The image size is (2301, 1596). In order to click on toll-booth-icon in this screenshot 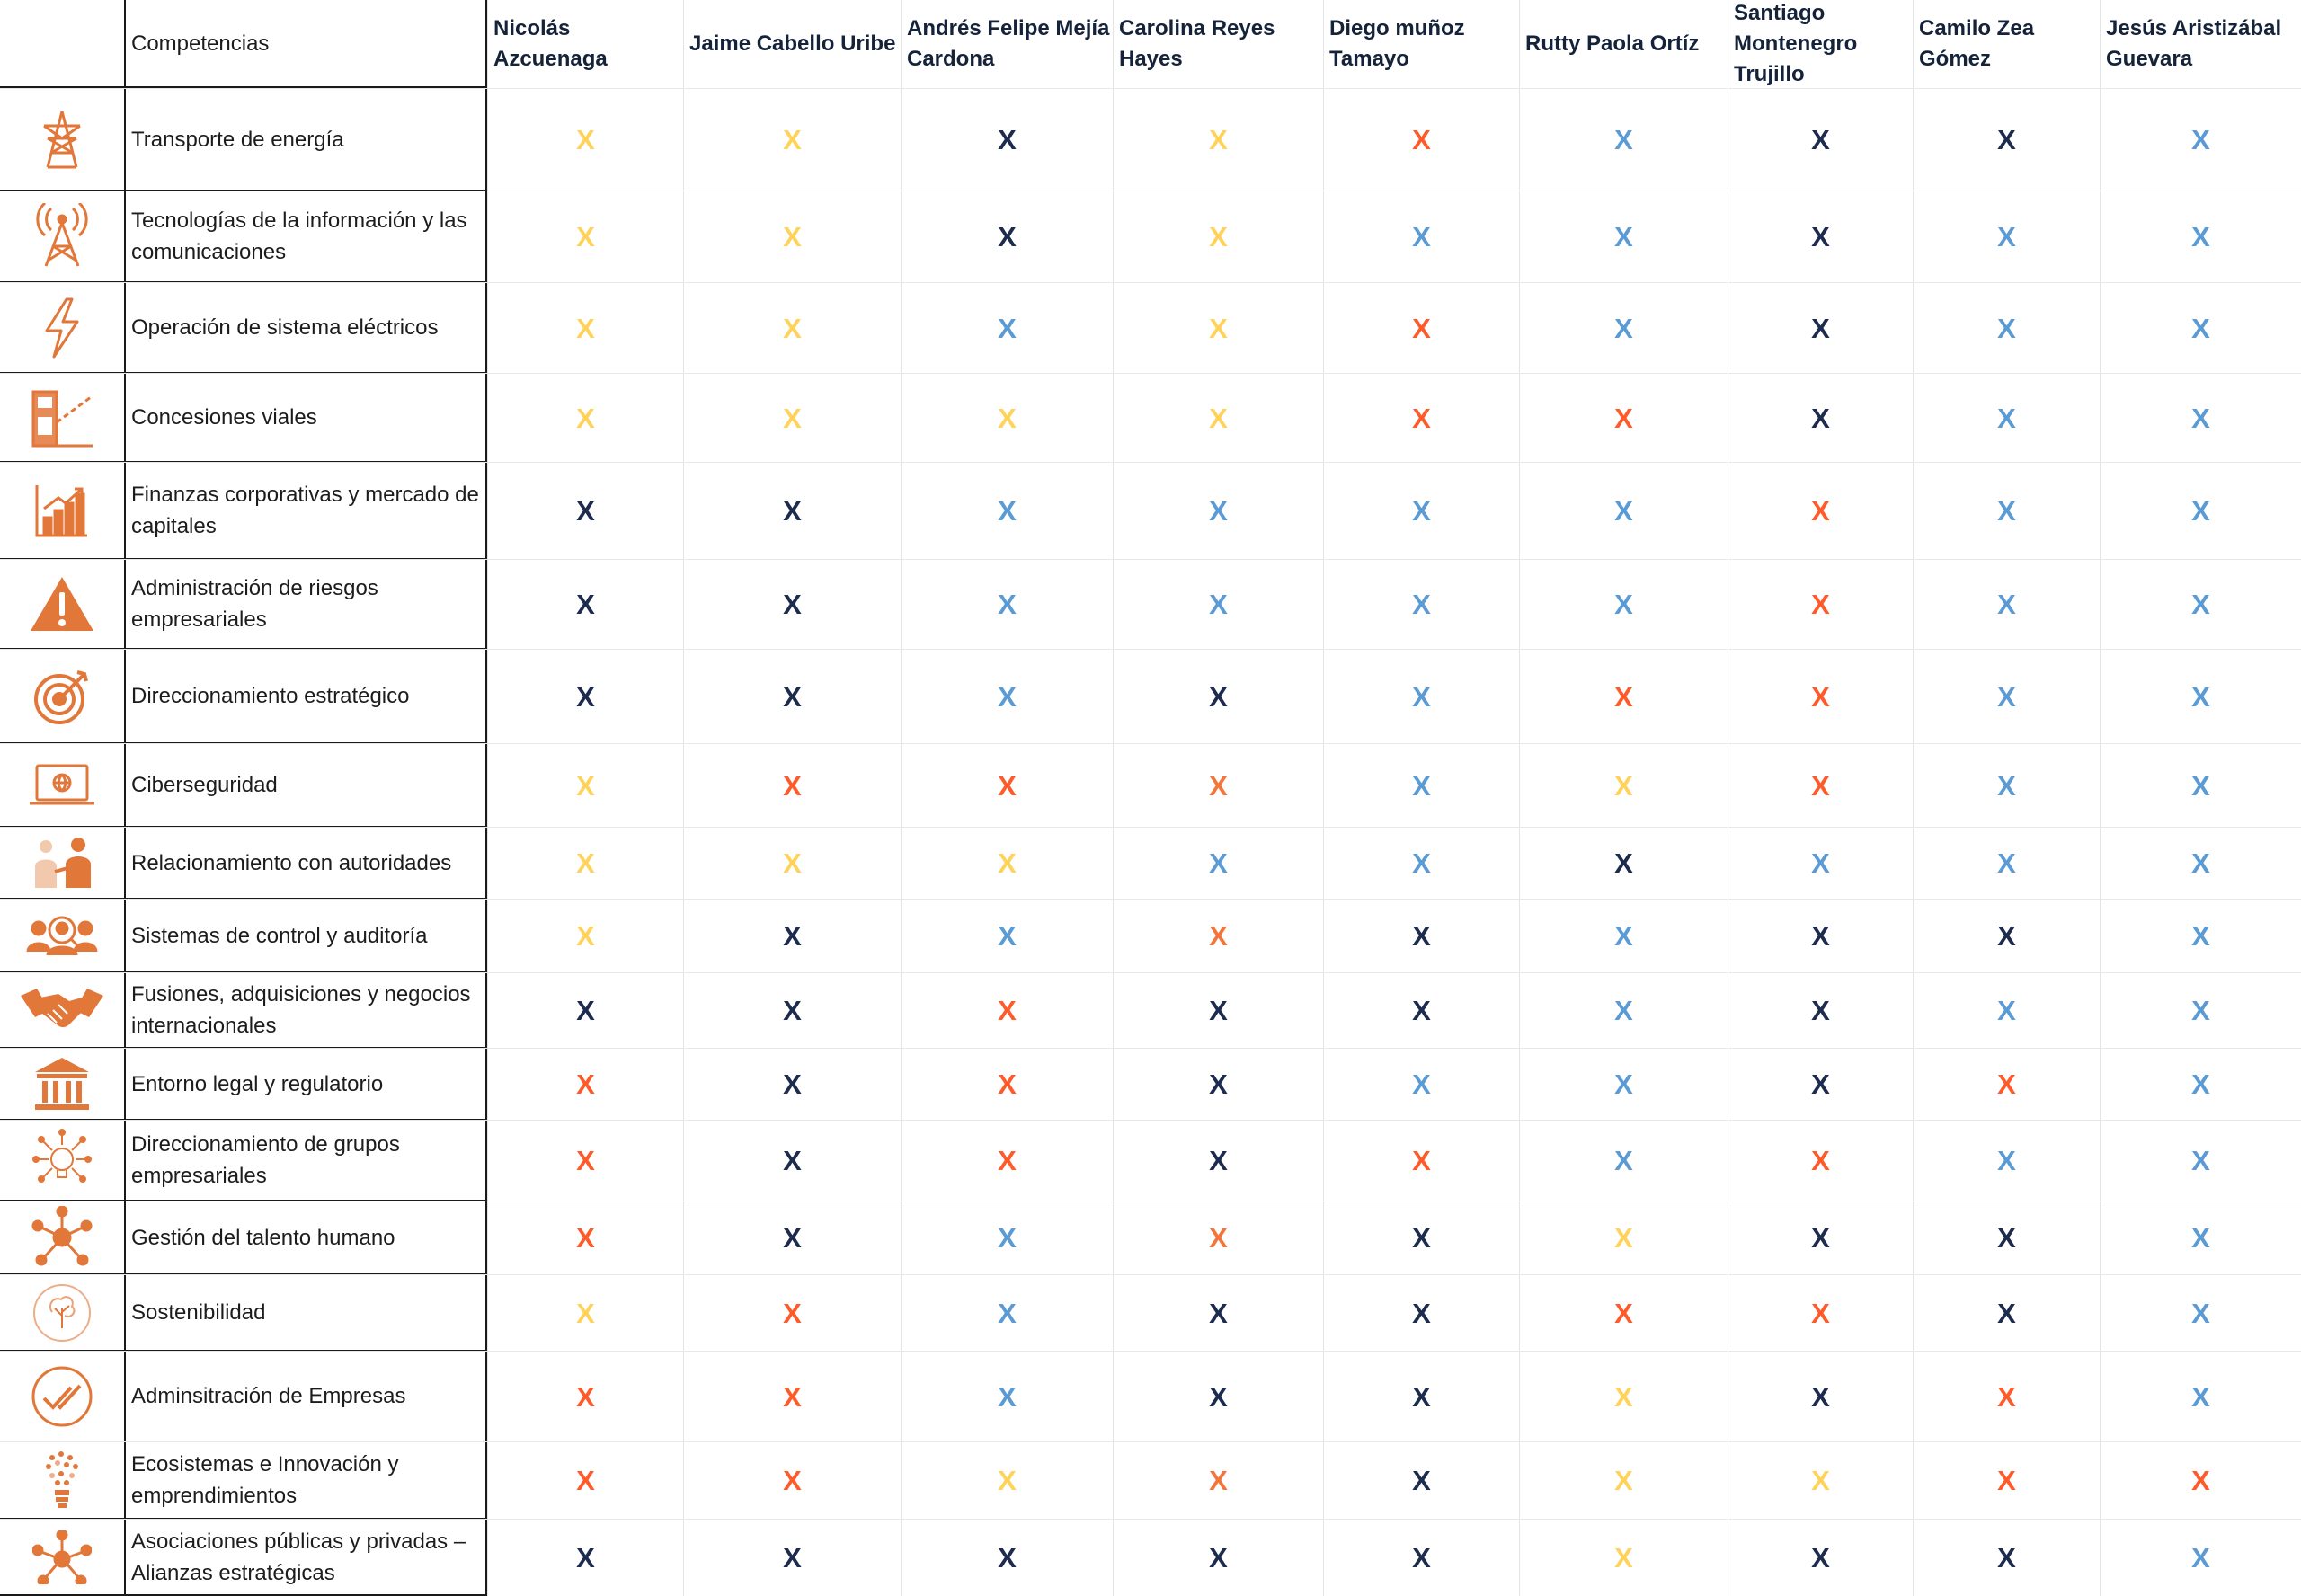, I will do `click(62, 418)`.